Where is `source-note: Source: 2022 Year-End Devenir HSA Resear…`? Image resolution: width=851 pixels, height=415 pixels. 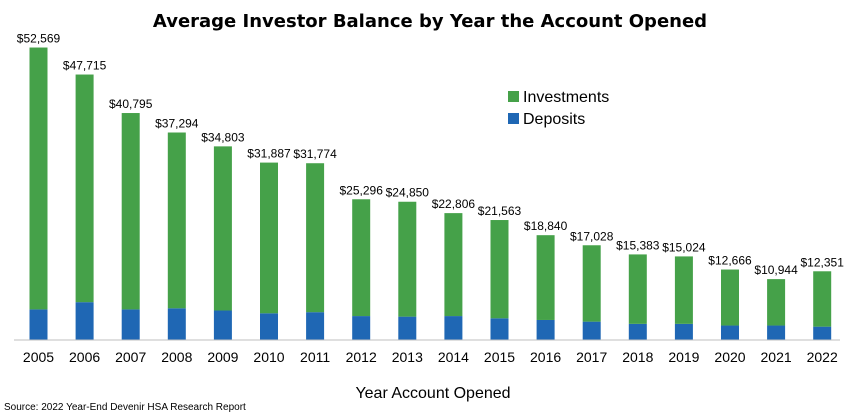
source-note: Source: 2022 Year-End Devenir HSA Resear… is located at coordinates (125, 407).